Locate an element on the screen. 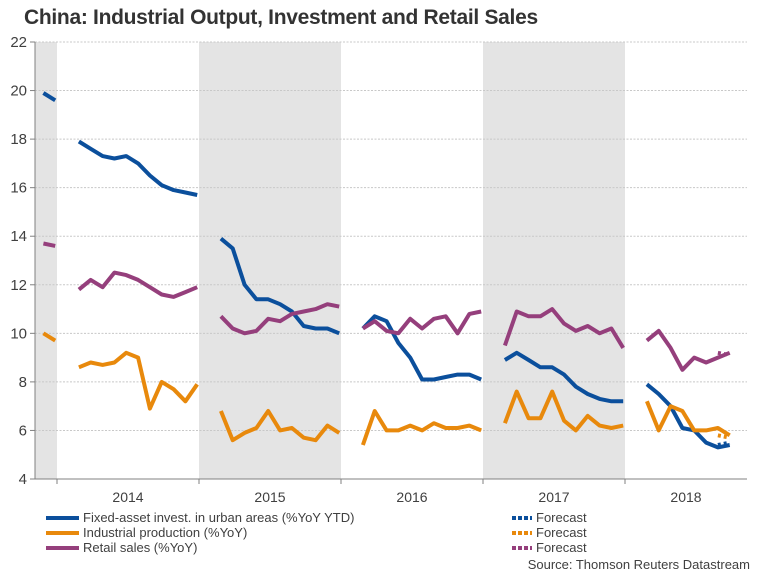 The height and width of the screenshot is (576, 768). legend-item-retail-forecast: Forecast is located at coordinates (549, 547).